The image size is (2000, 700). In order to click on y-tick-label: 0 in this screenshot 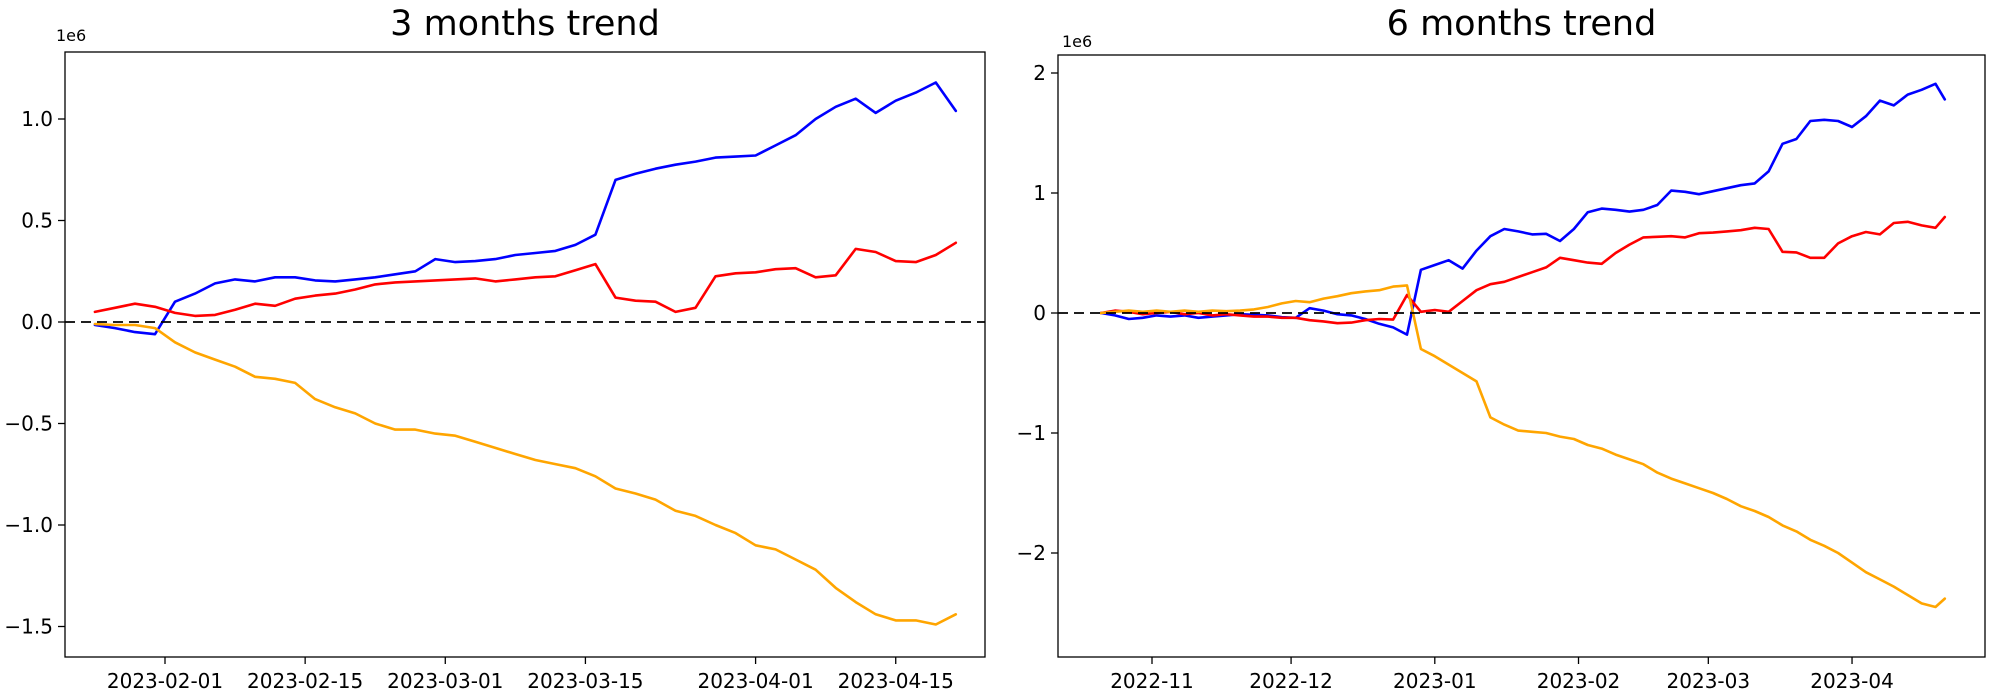, I will do `click(1039, 313)`.